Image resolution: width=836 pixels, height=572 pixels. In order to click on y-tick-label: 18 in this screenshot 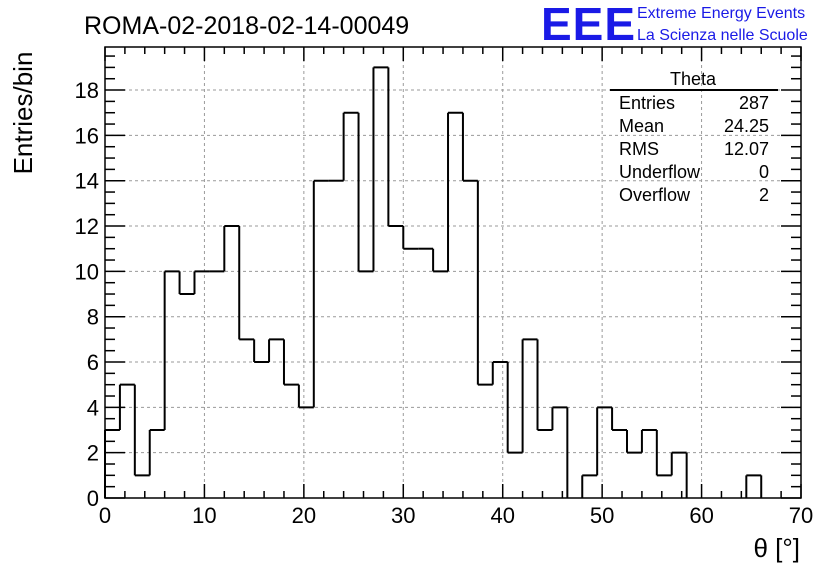, I will do `click(87, 90)`.